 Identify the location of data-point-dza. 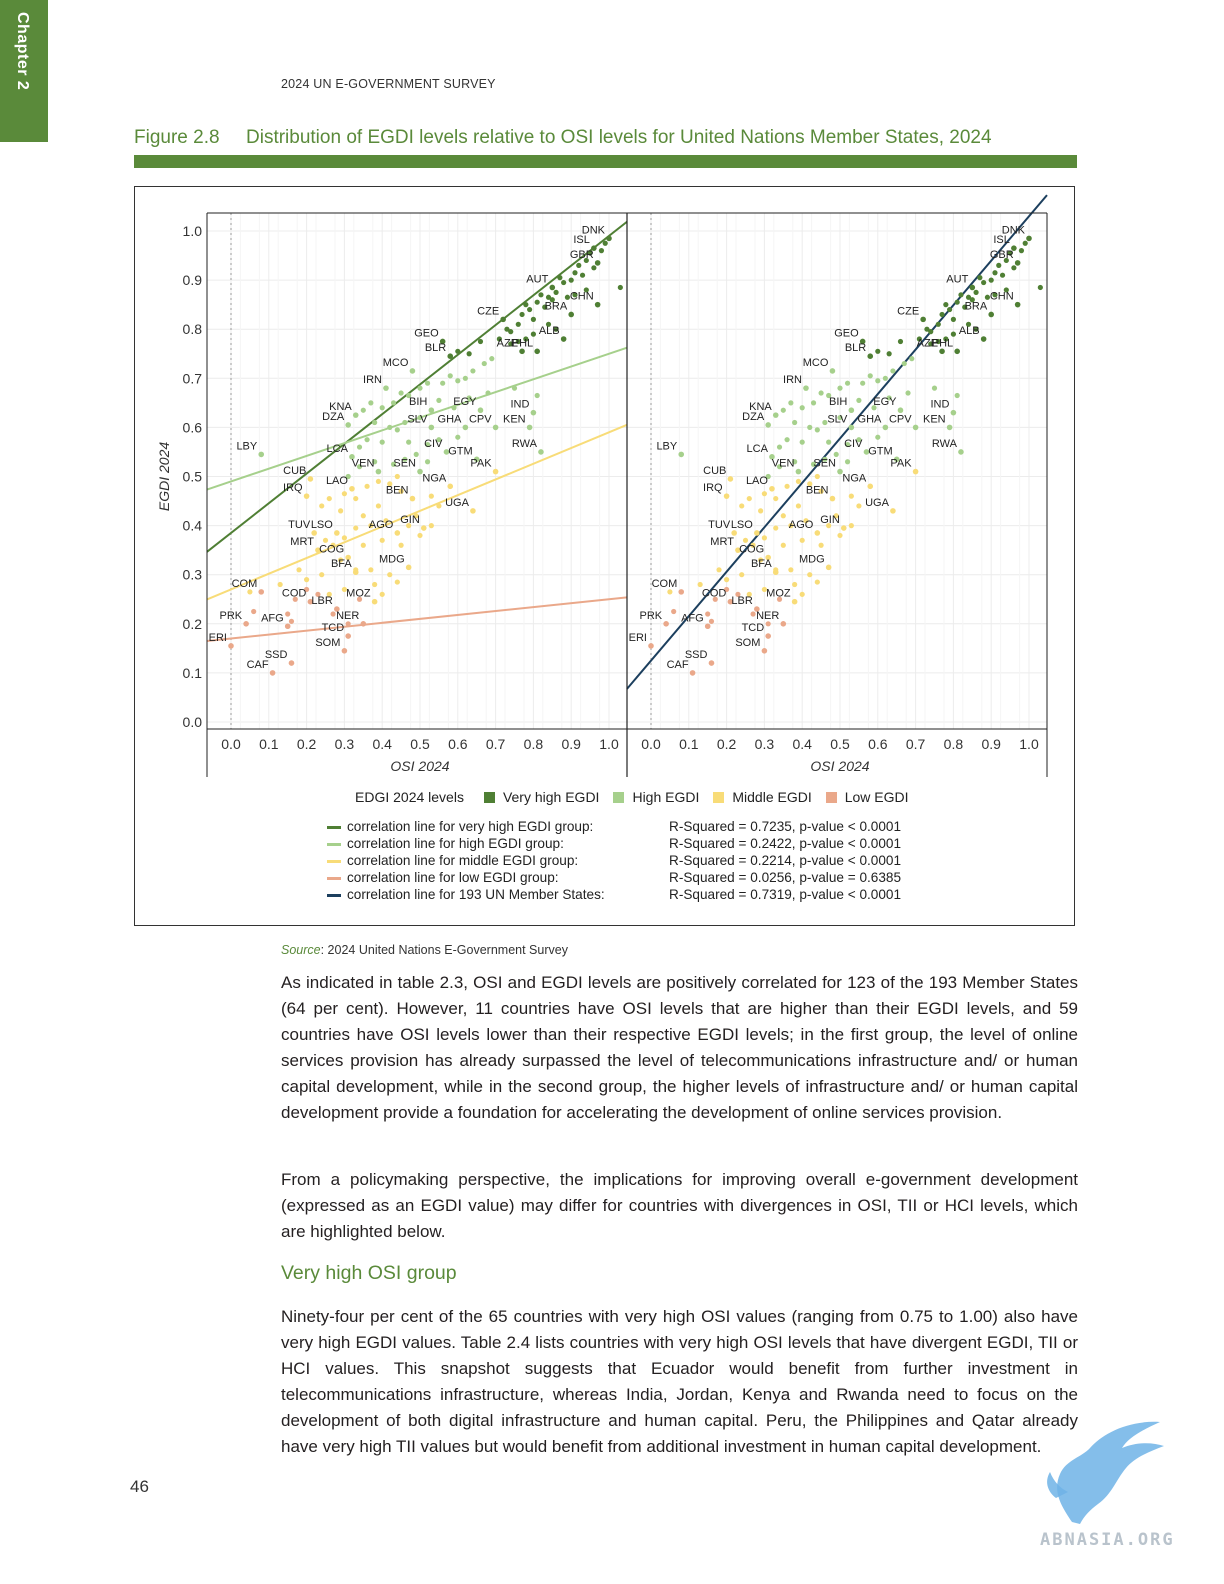
(768, 425).